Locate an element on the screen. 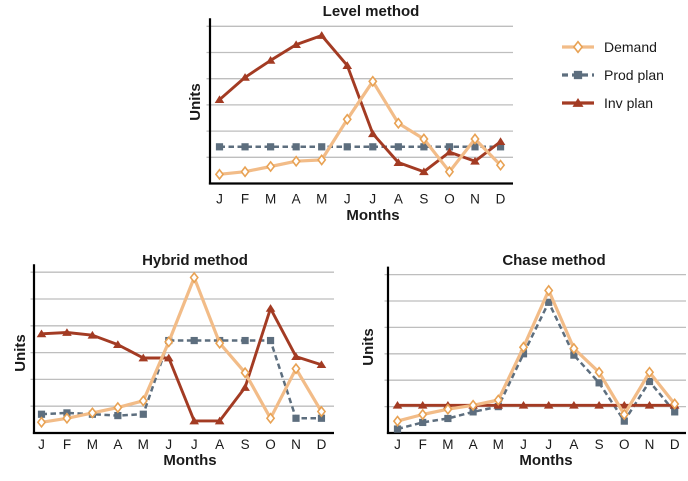 This screenshot has height=481, width=688. prod-plan-line is located at coordinates (536, 366).